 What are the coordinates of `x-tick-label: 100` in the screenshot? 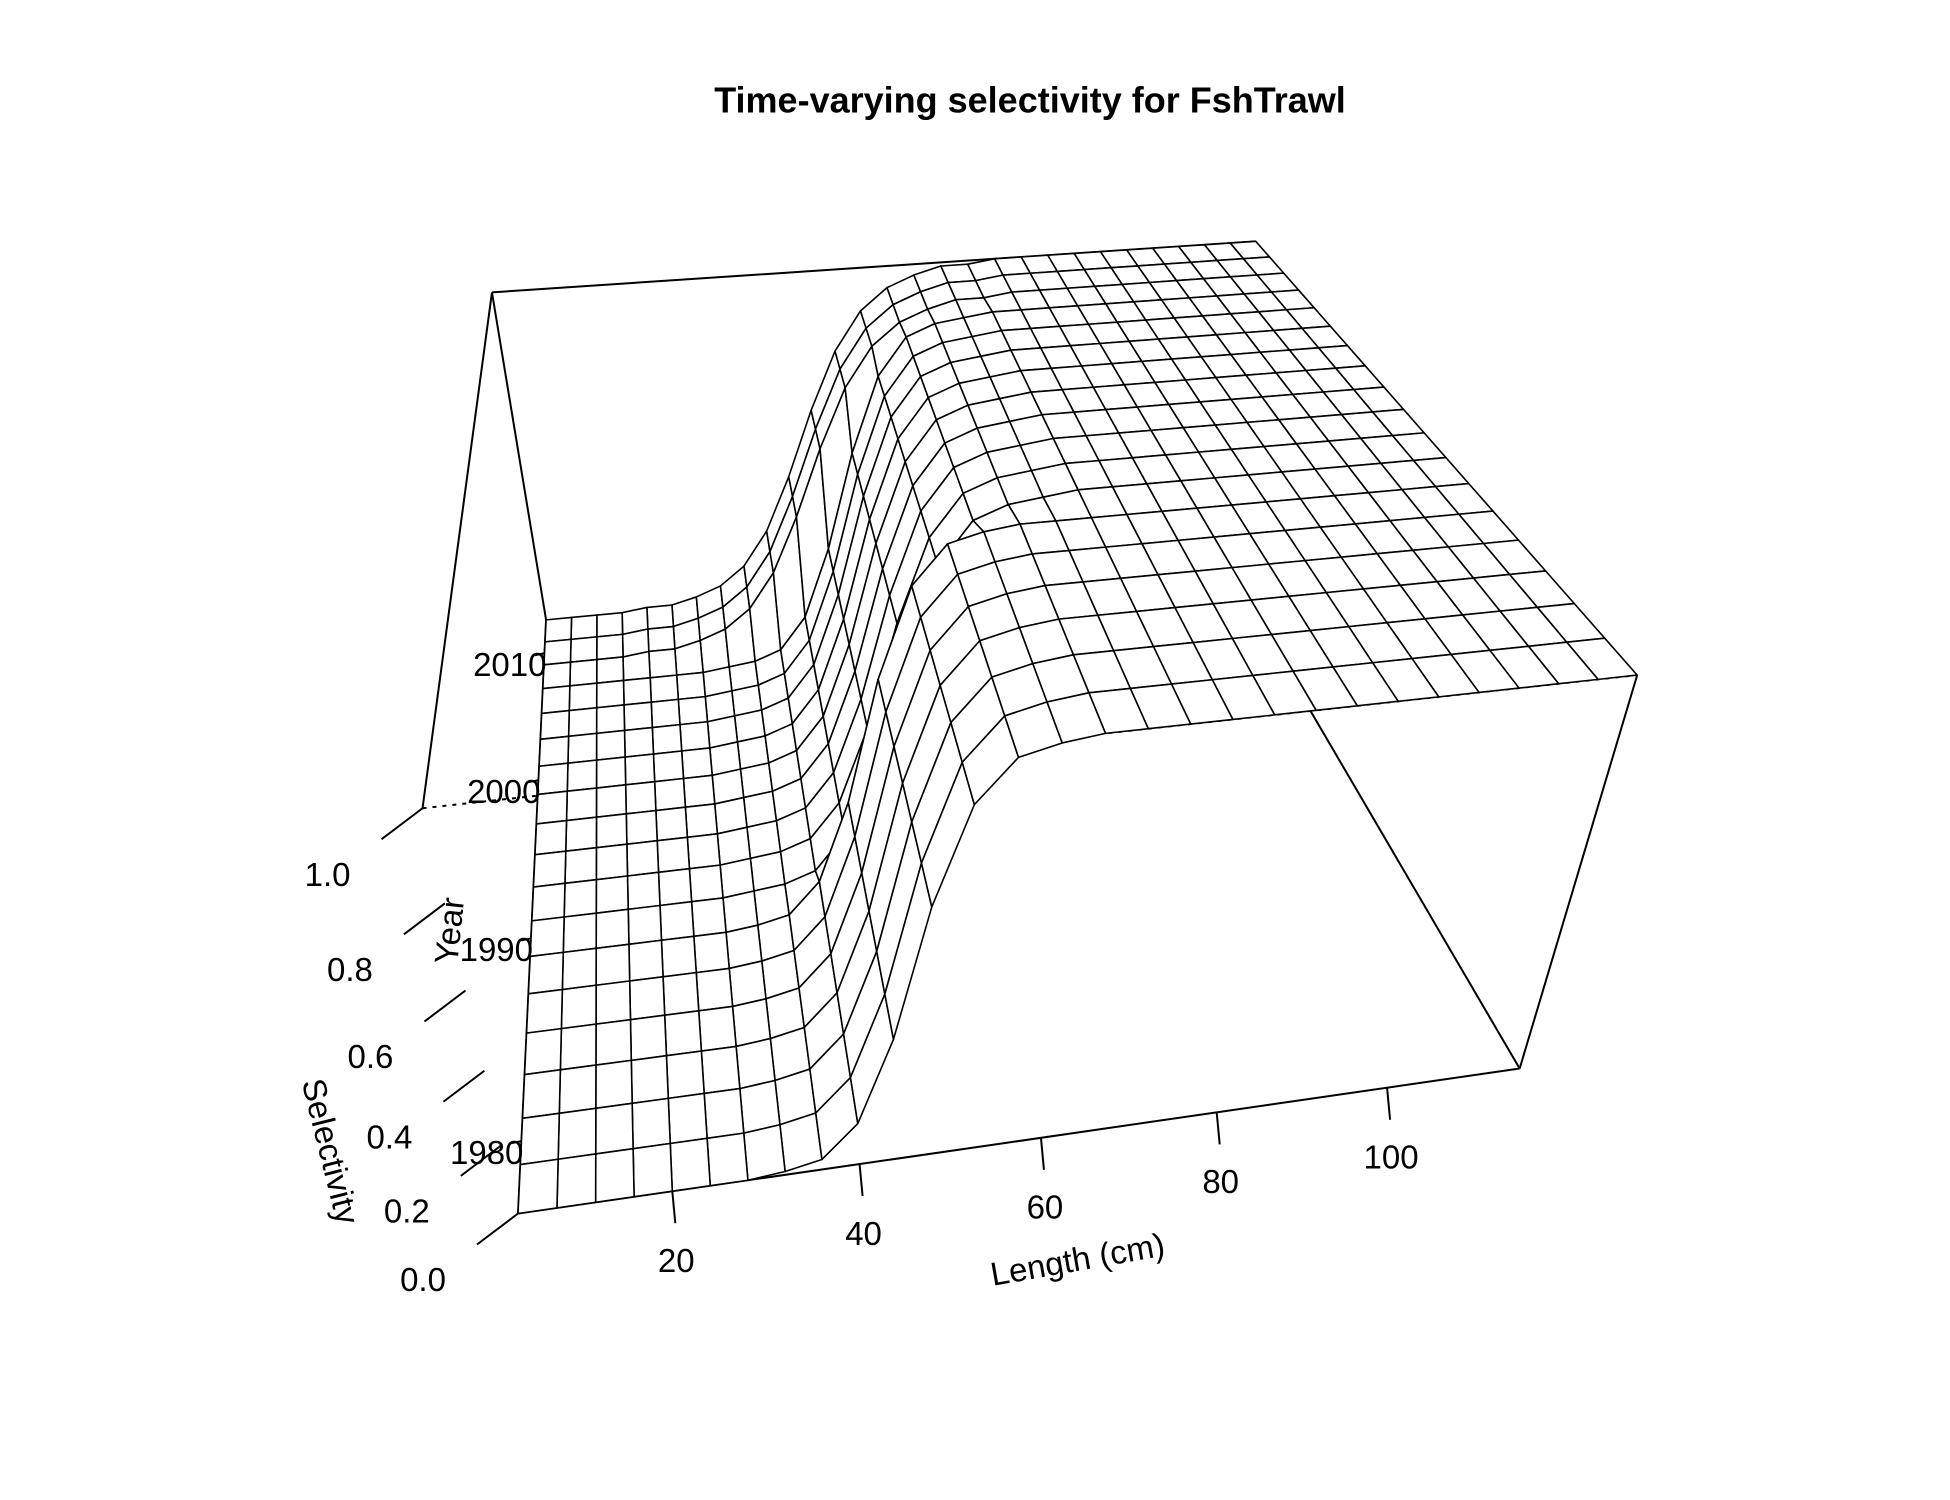 It's located at (1391, 1156).